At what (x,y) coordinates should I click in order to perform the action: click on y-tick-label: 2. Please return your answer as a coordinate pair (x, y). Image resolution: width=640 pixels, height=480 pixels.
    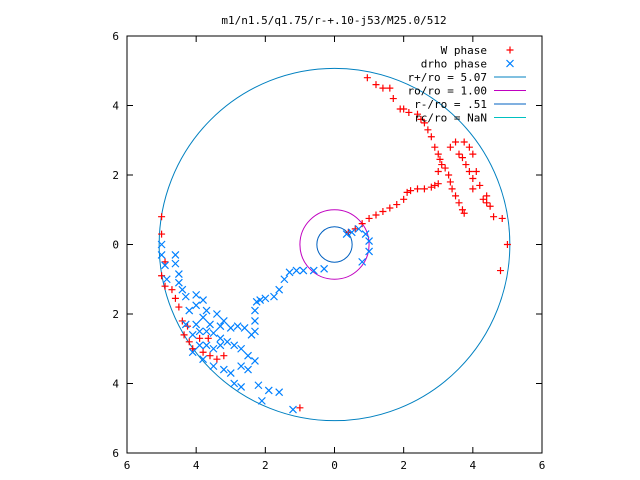
    Looking at the image, I should click on (115, 314).